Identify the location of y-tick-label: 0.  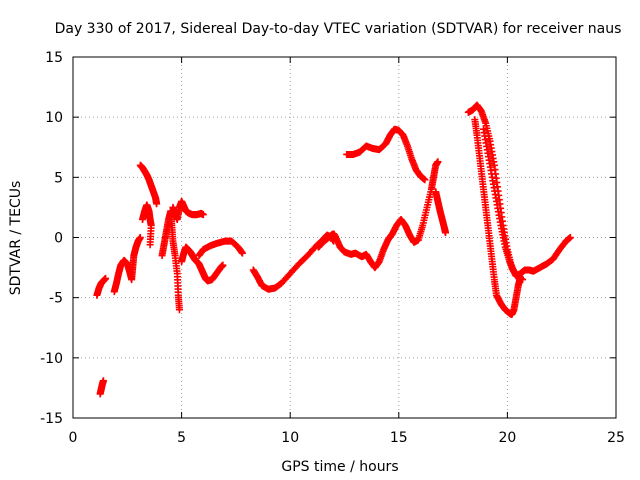
(58, 239).